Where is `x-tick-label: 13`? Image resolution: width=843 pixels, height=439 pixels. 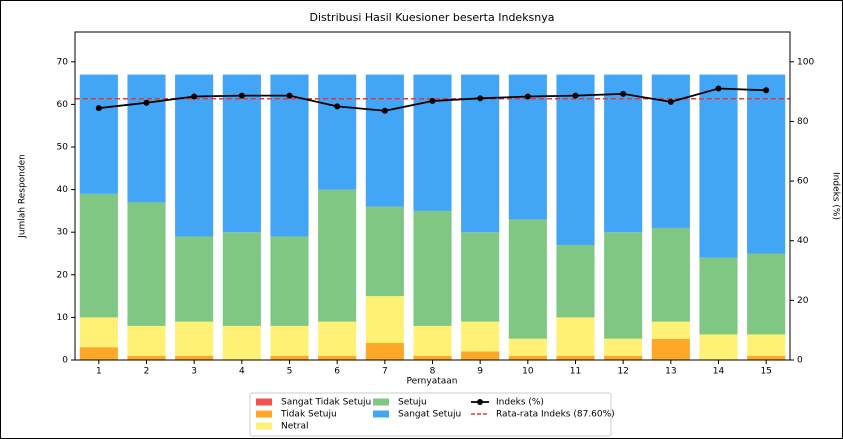 x-tick-label: 13 is located at coordinates (670, 372).